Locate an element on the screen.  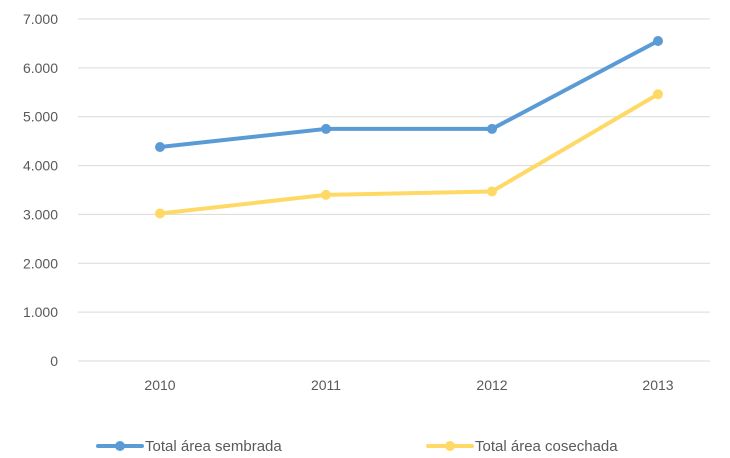
y-tick-label: 3.000 is located at coordinates (40, 214).